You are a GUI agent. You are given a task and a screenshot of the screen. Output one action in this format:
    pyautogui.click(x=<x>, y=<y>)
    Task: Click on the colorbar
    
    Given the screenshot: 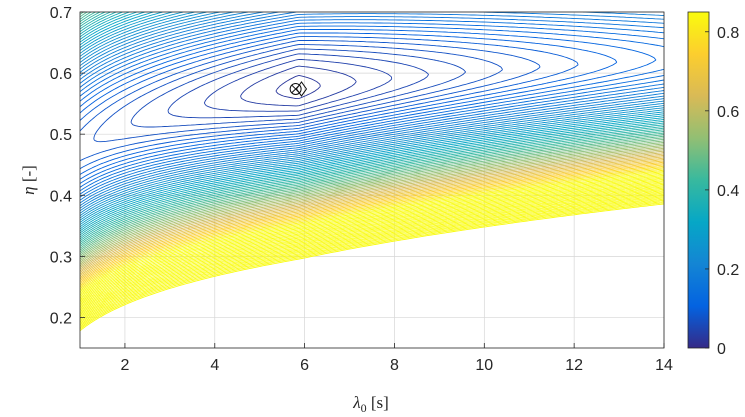 What is the action you would take?
    pyautogui.click(x=698, y=180)
    